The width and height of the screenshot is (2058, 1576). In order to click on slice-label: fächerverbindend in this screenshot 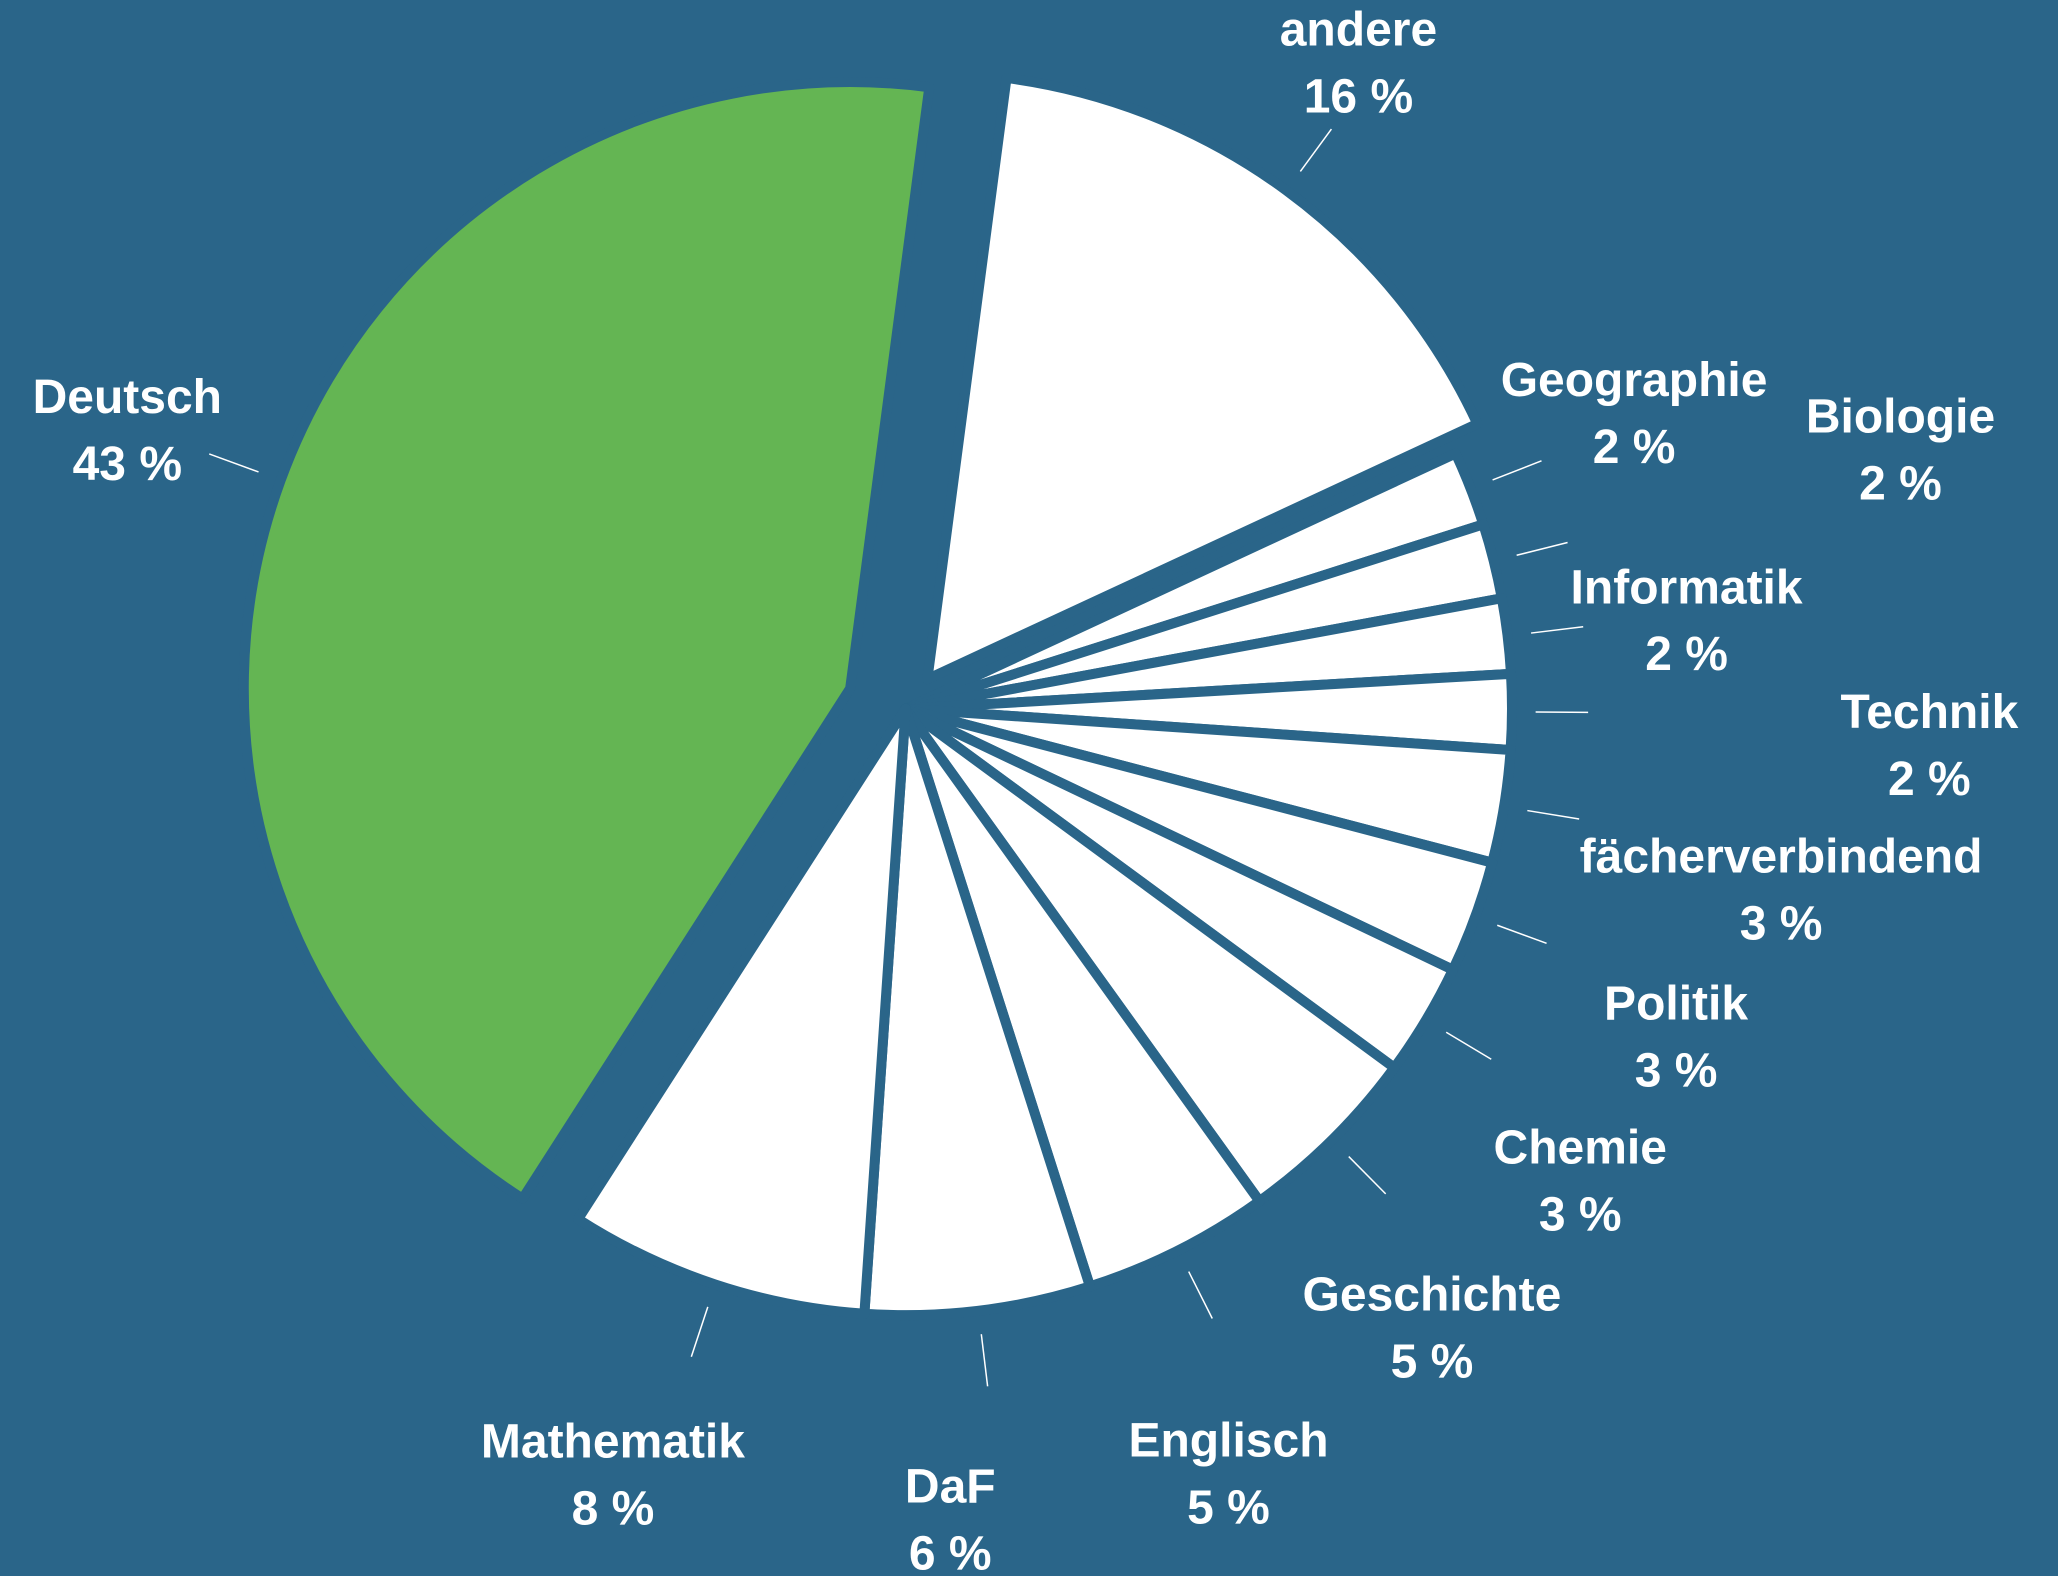, I will do `click(1781, 856)`.